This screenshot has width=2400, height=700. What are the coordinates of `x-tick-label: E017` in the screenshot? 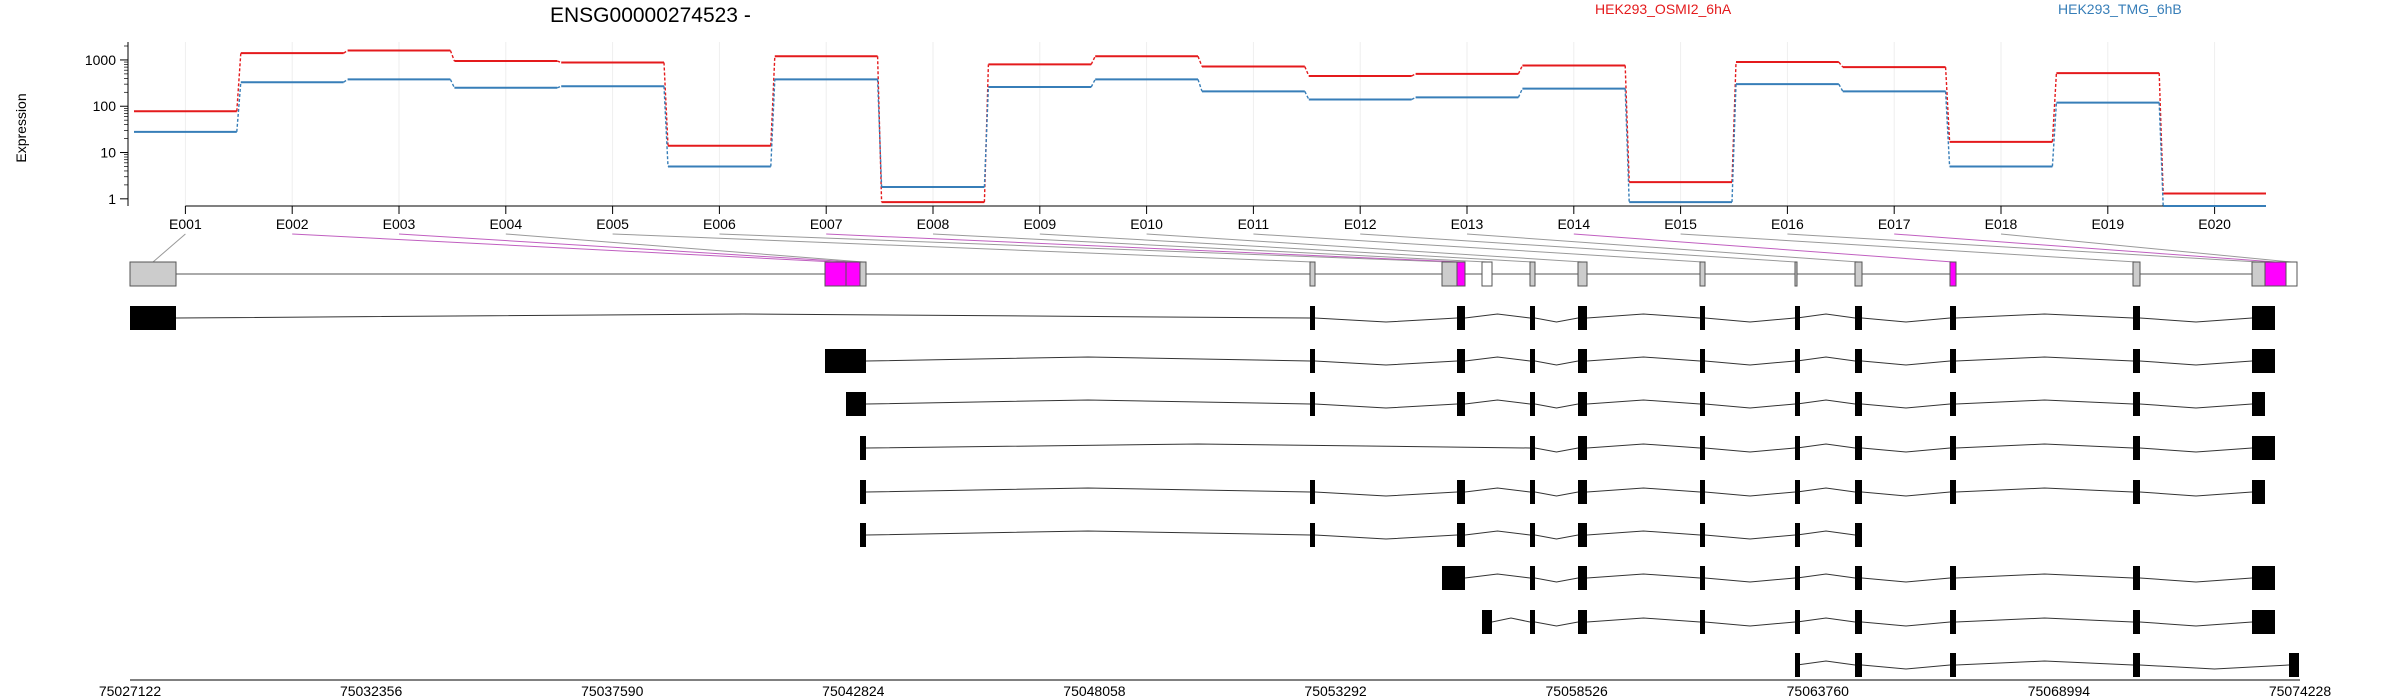 It's located at (1894, 224).